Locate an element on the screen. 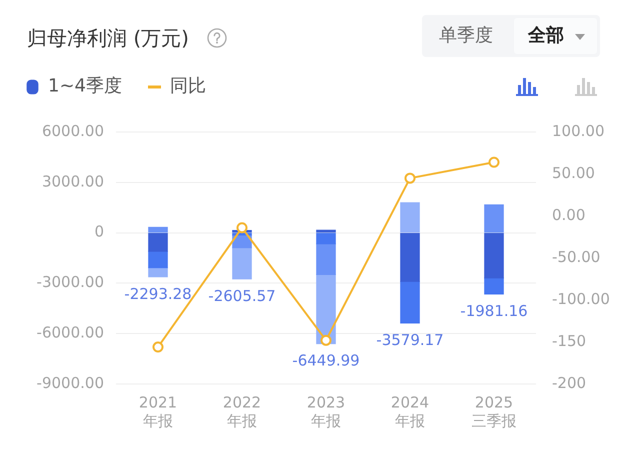 The width and height of the screenshot is (640, 456). x-tick-label: 2022 年报 is located at coordinates (242, 411).